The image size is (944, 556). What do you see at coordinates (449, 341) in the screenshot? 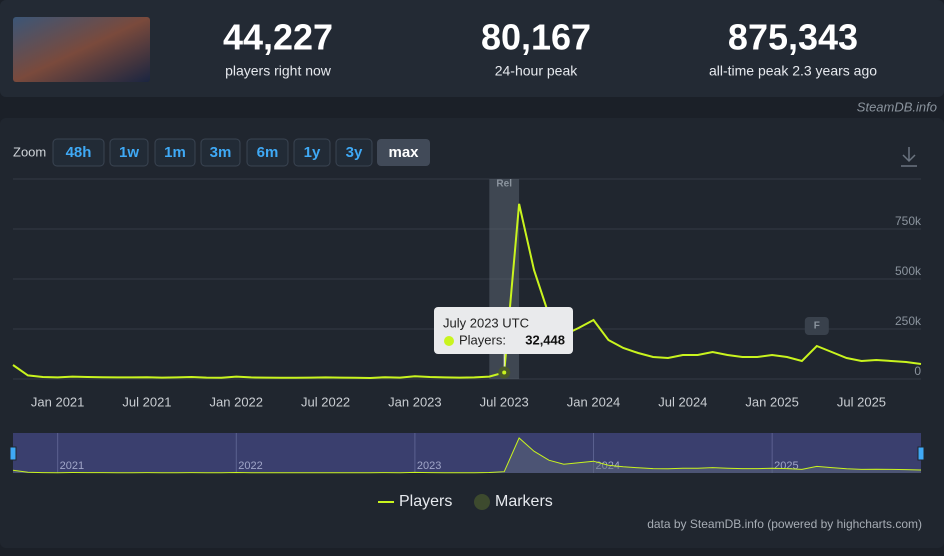
I see `tooltip-swatch` at bounding box center [449, 341].